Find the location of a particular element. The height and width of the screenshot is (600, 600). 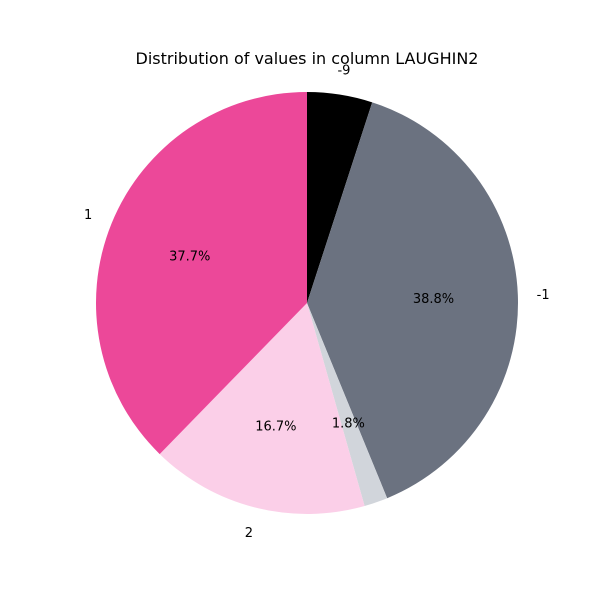

slice-percent-label: 37.7% is located at coordinates (189, 256).